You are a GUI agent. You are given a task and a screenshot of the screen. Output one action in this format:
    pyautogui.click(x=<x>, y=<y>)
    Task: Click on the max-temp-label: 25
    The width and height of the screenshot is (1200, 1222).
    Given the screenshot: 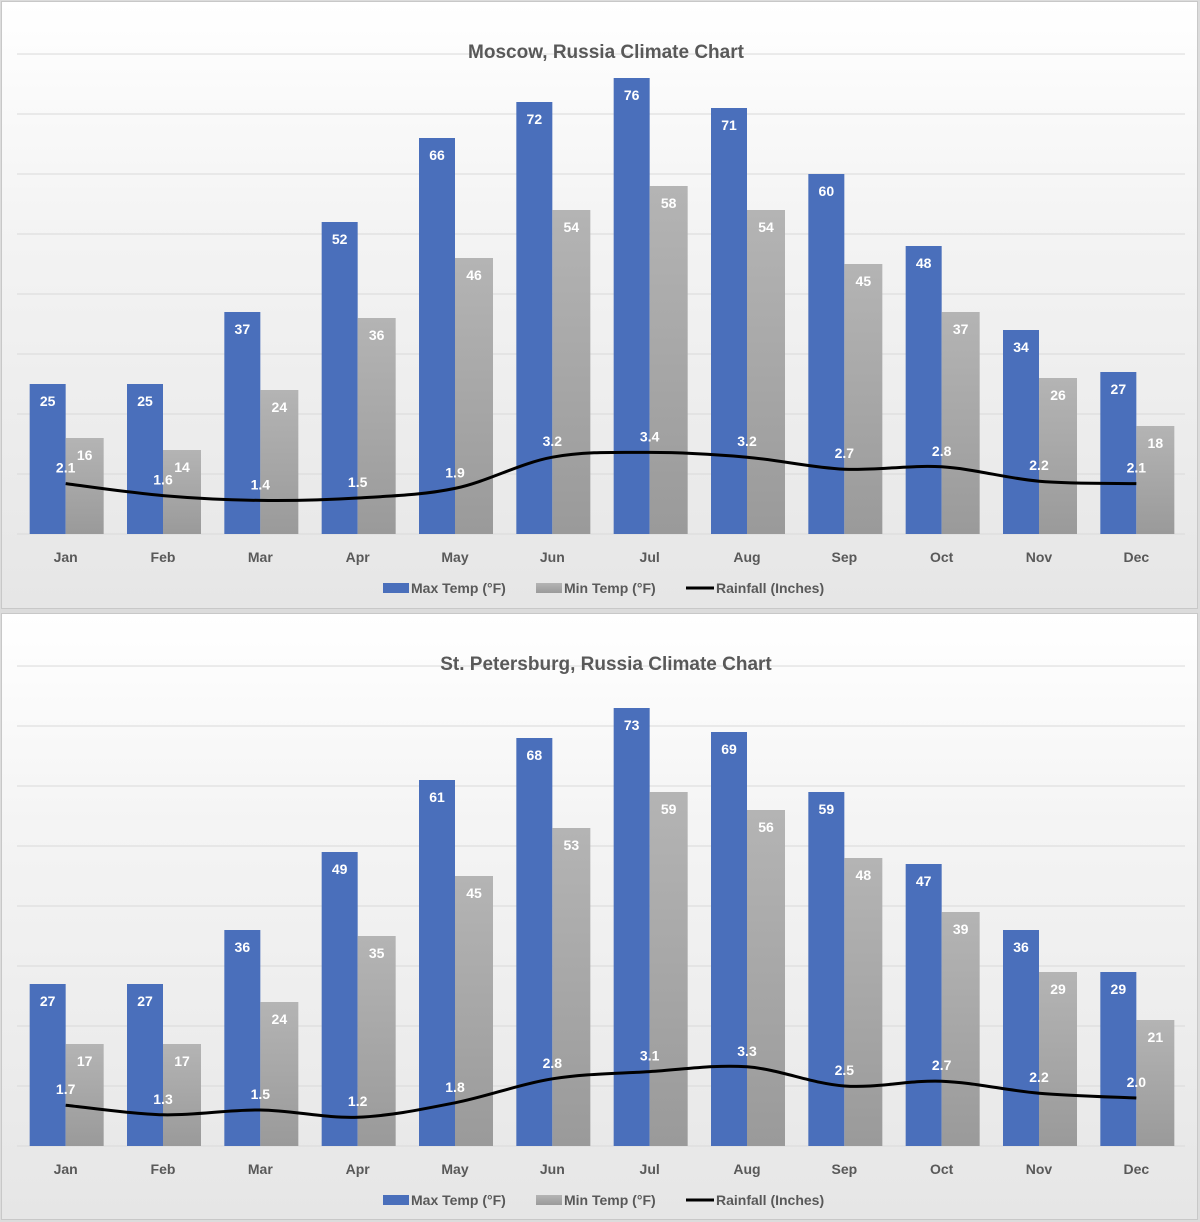 What is the action you would take?
    pyautogui.click(x=145, y=401)
    